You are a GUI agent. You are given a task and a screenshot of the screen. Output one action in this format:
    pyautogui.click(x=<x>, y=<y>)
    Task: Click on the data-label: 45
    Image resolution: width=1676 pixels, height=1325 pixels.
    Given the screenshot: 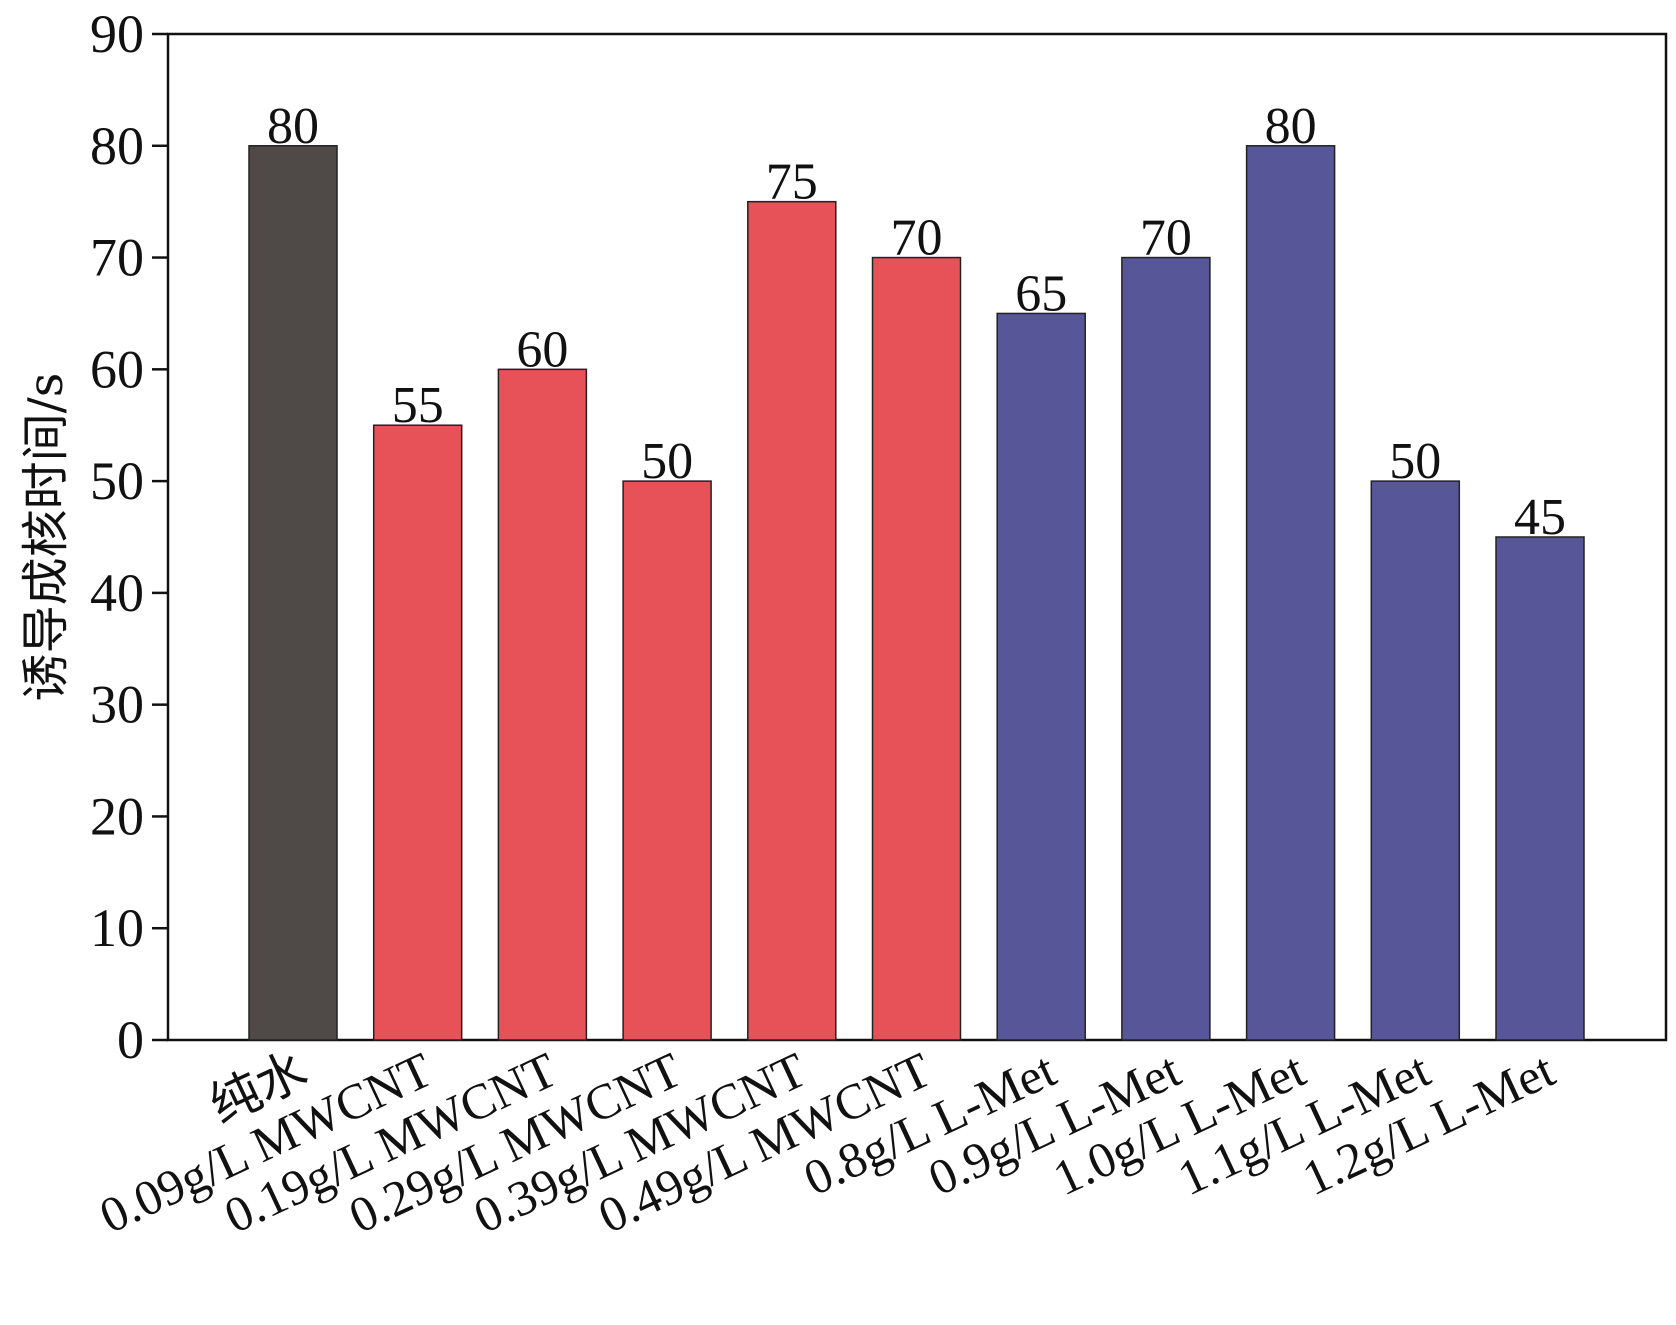 What is the action you would take?
    pyautogui.click(x=1540, y=517)
    